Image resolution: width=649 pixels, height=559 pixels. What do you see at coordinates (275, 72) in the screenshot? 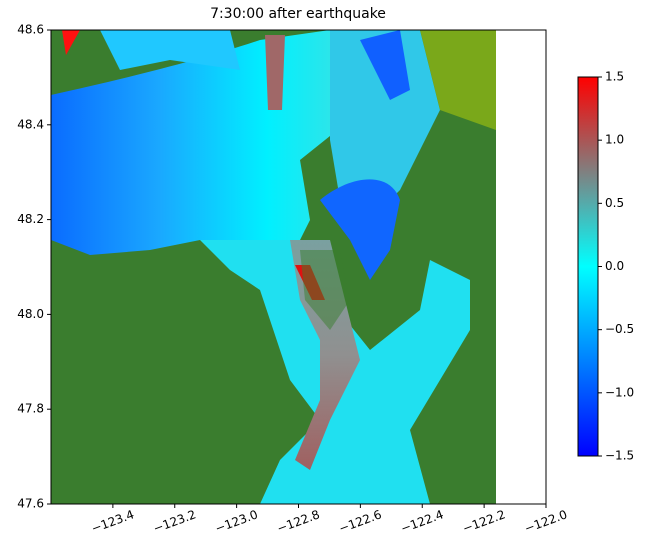
I see `north-inlet` at bounding box center [275, 72].